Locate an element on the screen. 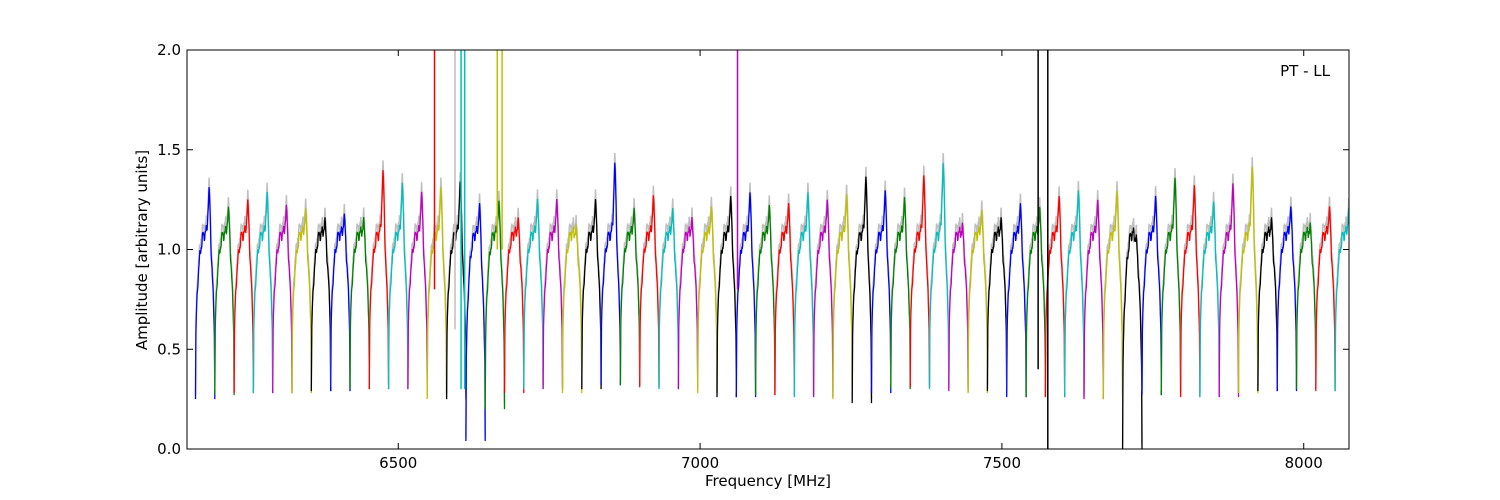  y-tick-label-0: 0.0 is located at coordinates (169, 449).